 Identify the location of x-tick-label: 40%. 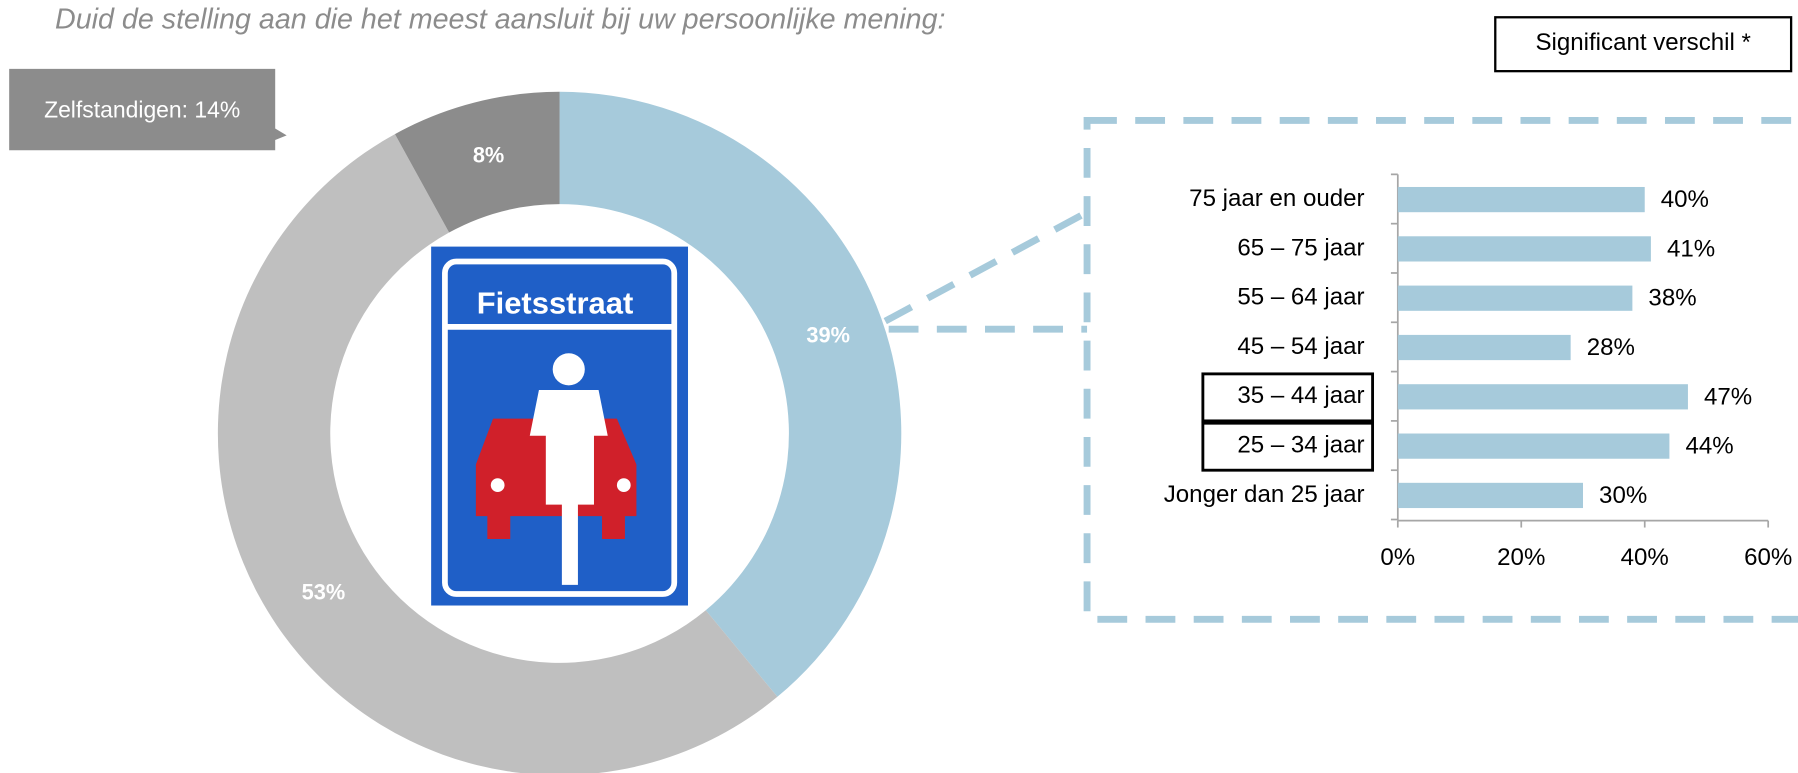
(1645, 557).